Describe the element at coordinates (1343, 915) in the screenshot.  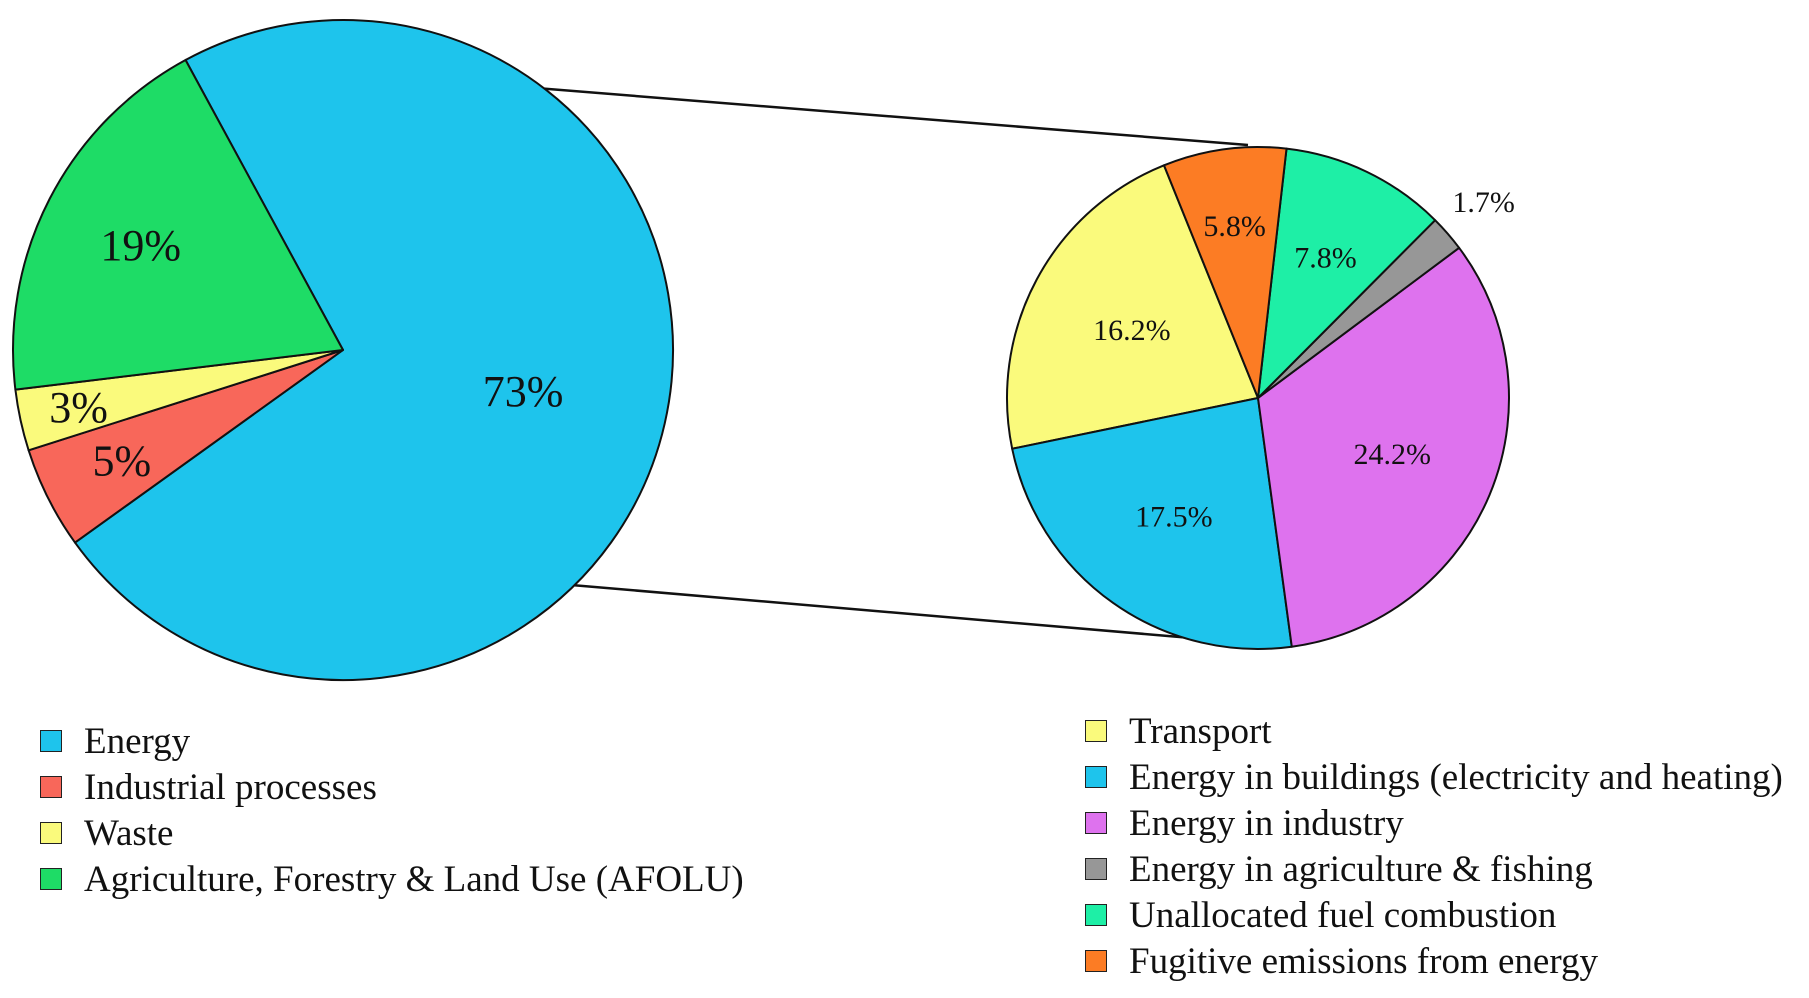
I see `legend-label: Unallocated fuel combustion` at that location.